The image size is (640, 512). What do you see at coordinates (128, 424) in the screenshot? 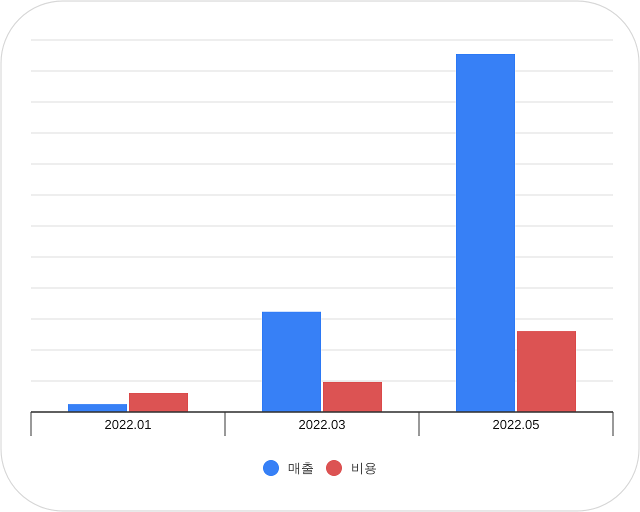
I see `x-tick-label: 2022.01` at bounding box center [128, 424].